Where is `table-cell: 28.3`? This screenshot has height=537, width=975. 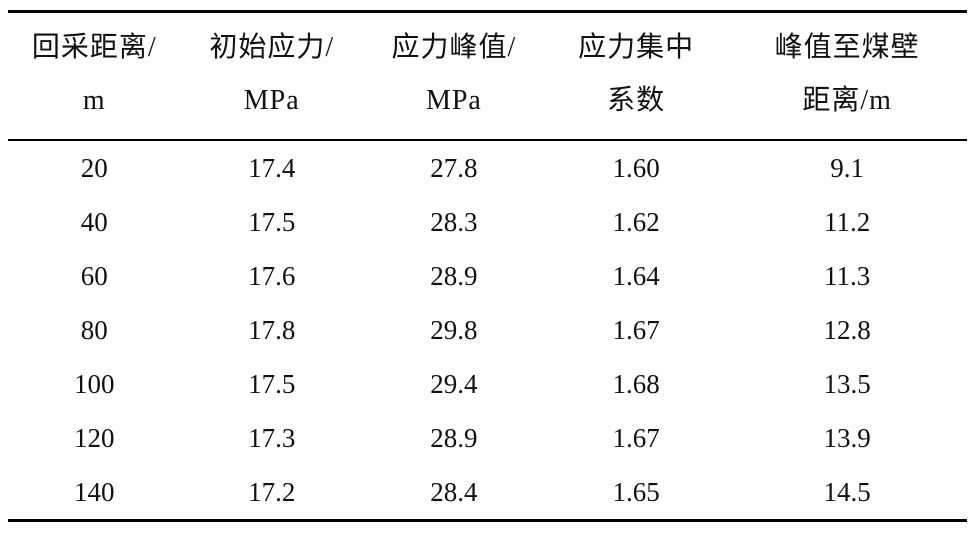 table-cell: 28.3 is located at coordinates (454, 221).